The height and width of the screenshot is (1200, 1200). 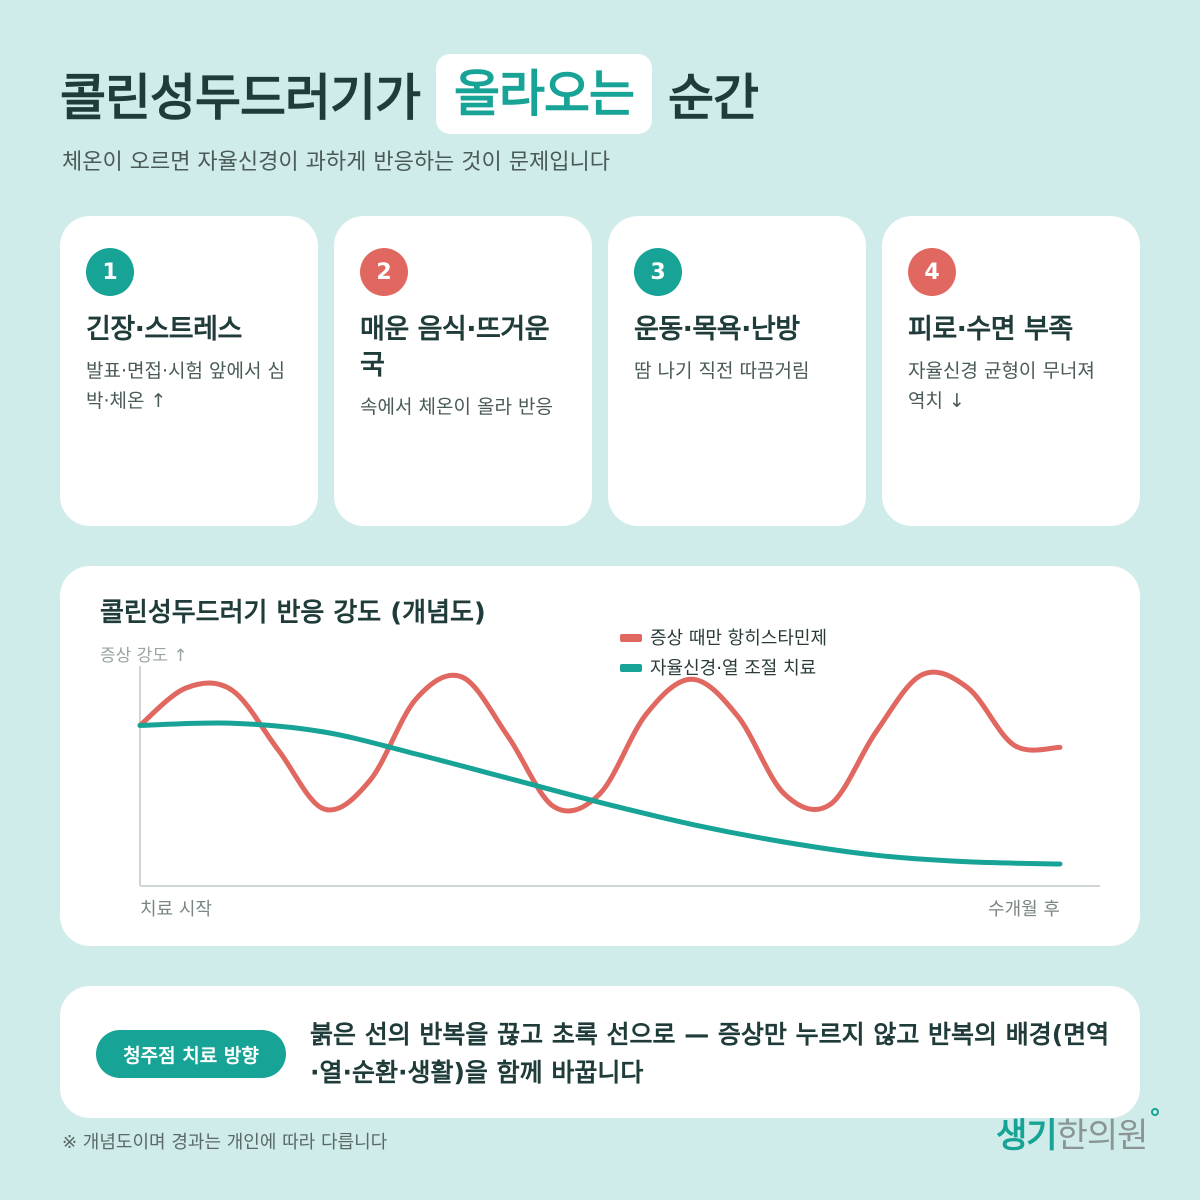 What do you see at coordinates (1024, 909) in the screenshot?
I see `x-end-label: 수개월 후` at bounding box center [1024, 909].